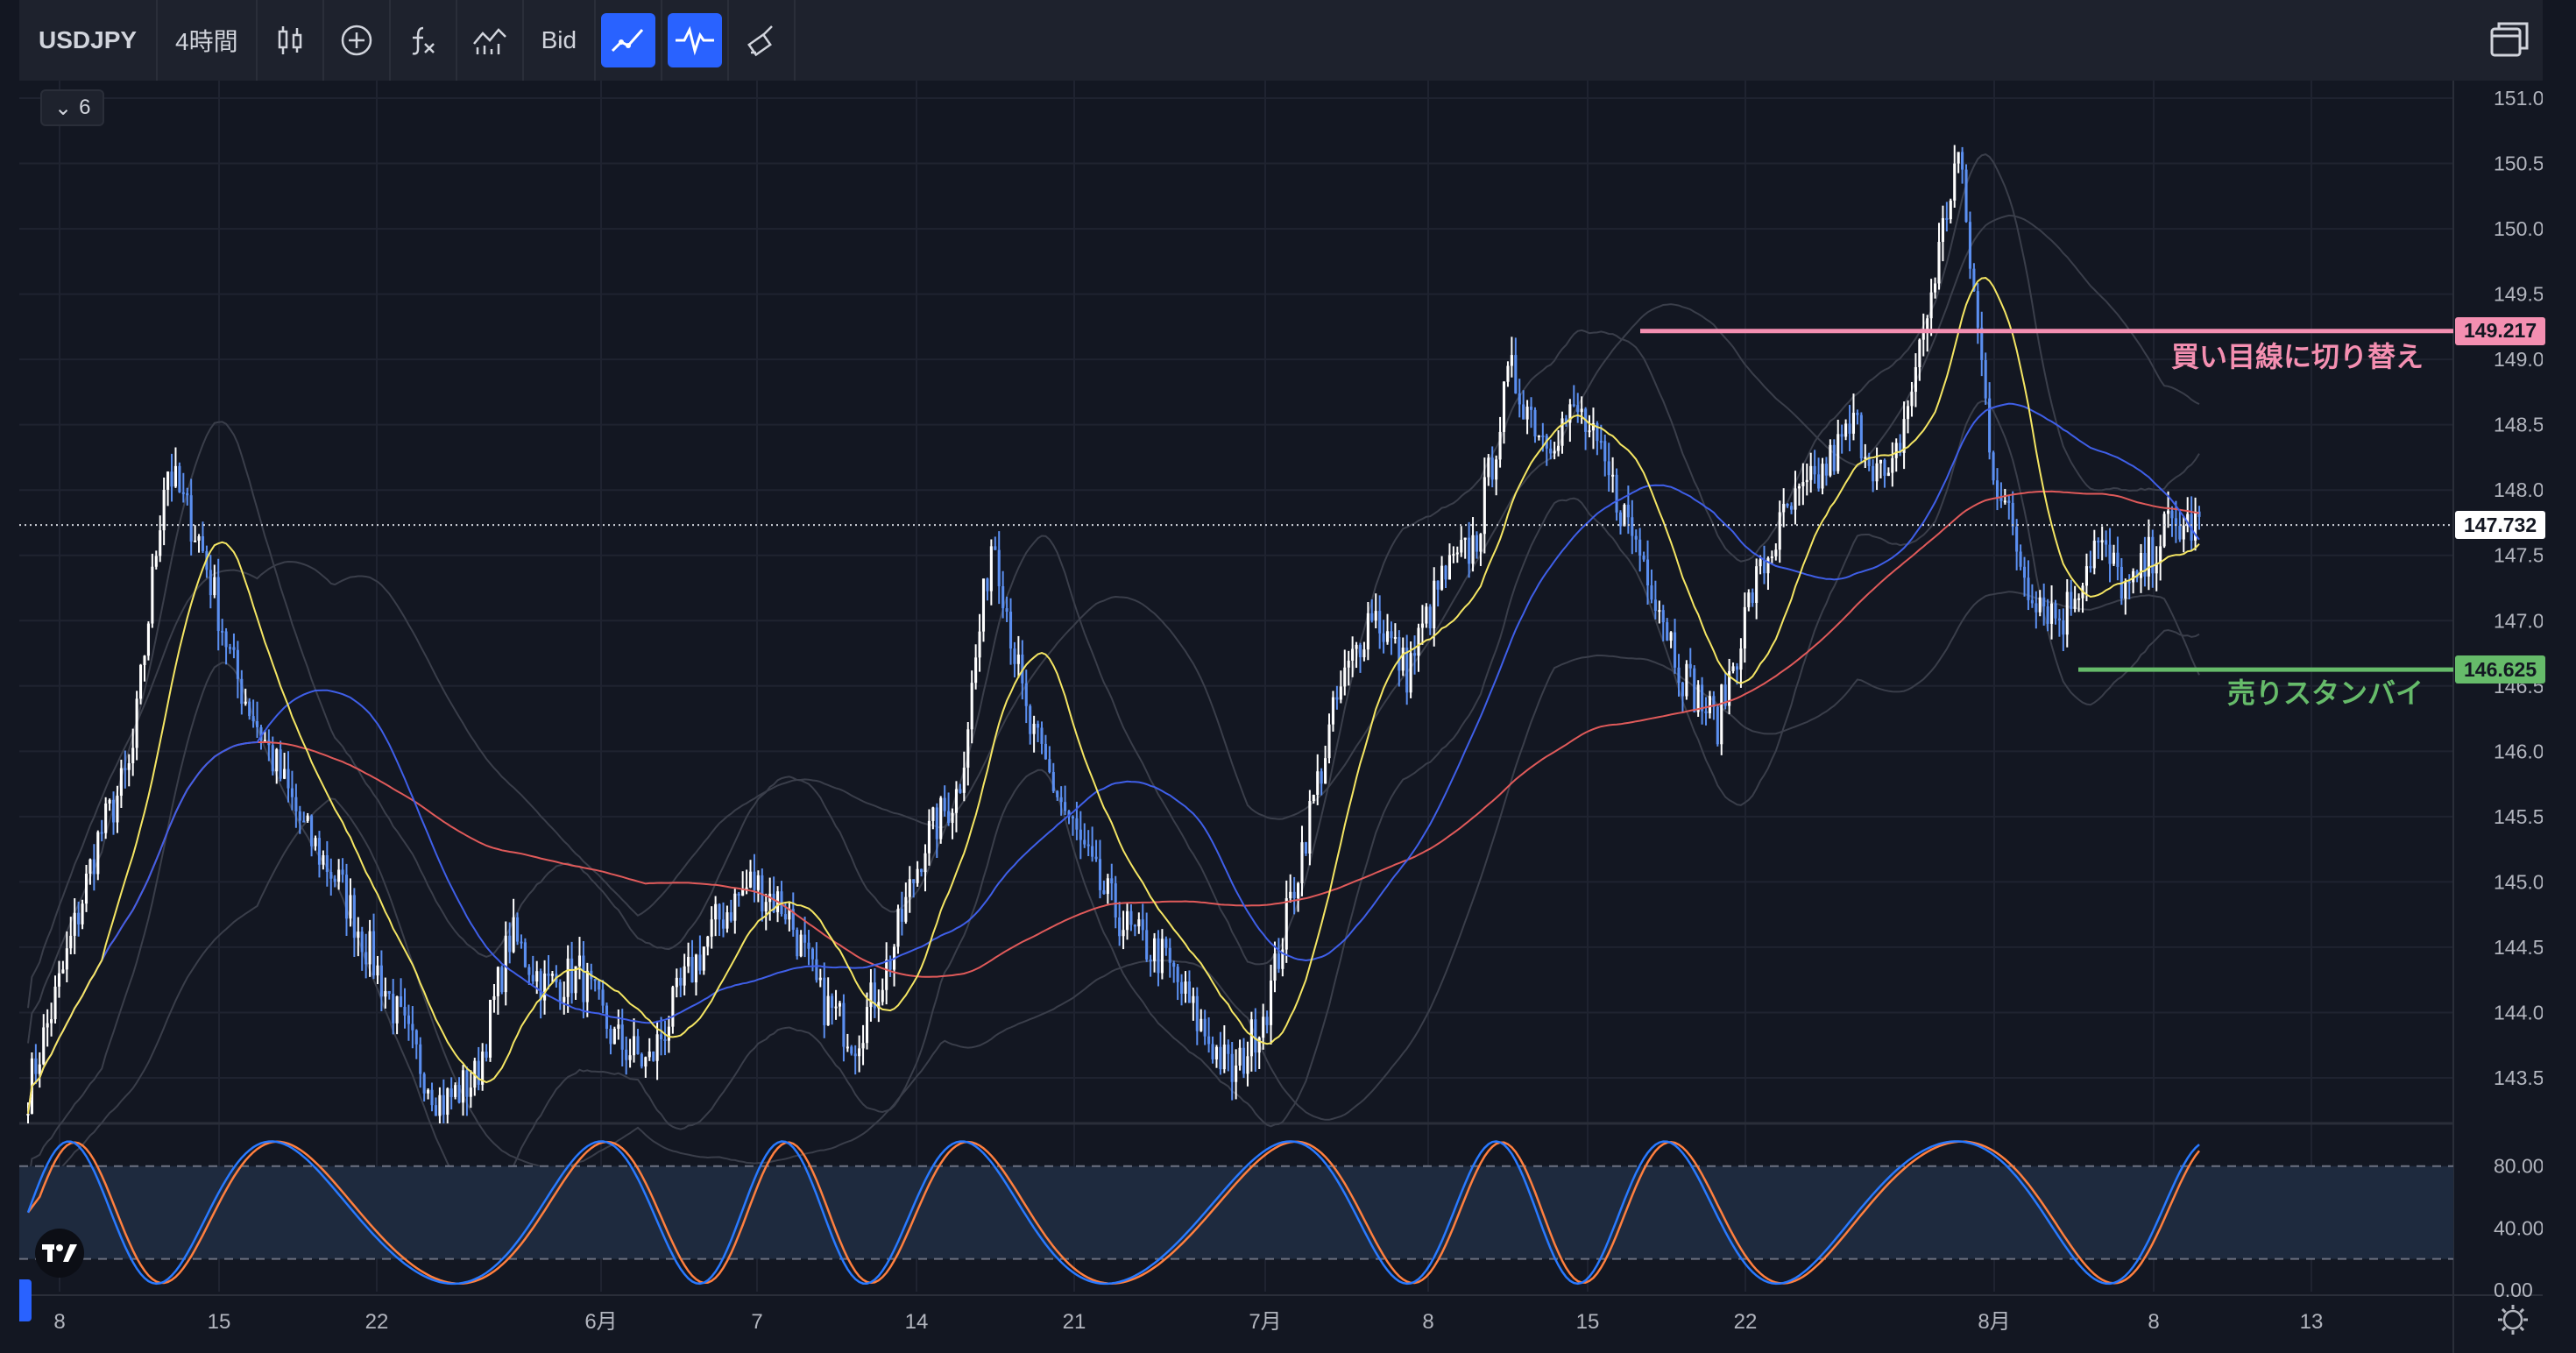 The width and height of the screenshot is (2576, 1353). What do you see at coordinates (219, 1322) in the screenshot?
I see `time-axis-label: 15` at bounding box center [219, 1322].